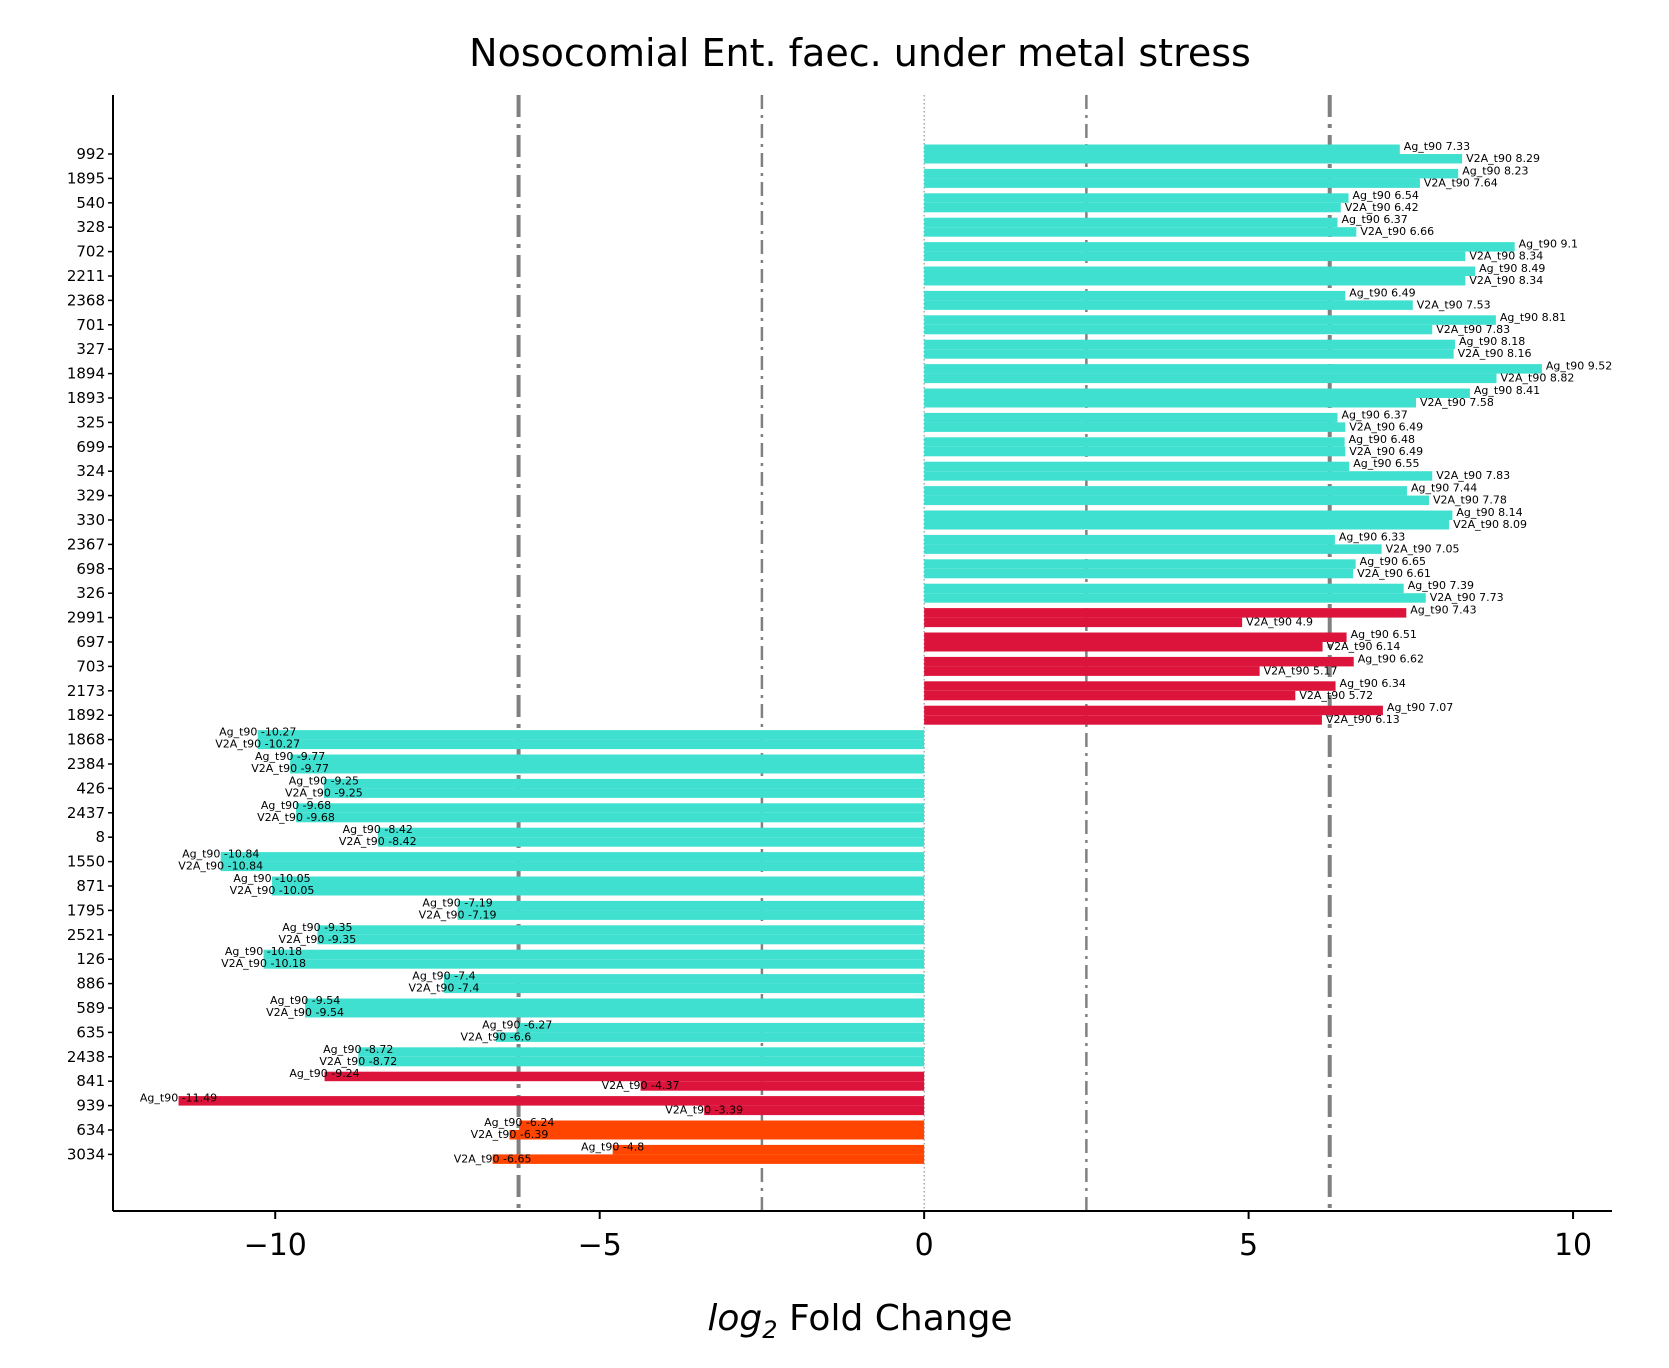 The height and width of the screenshot is (1368, 1669). What do you see at coordinates (86, 276) in the screenshot?
I see `y-tick-label: 2211` at bounding box center [86, 276].